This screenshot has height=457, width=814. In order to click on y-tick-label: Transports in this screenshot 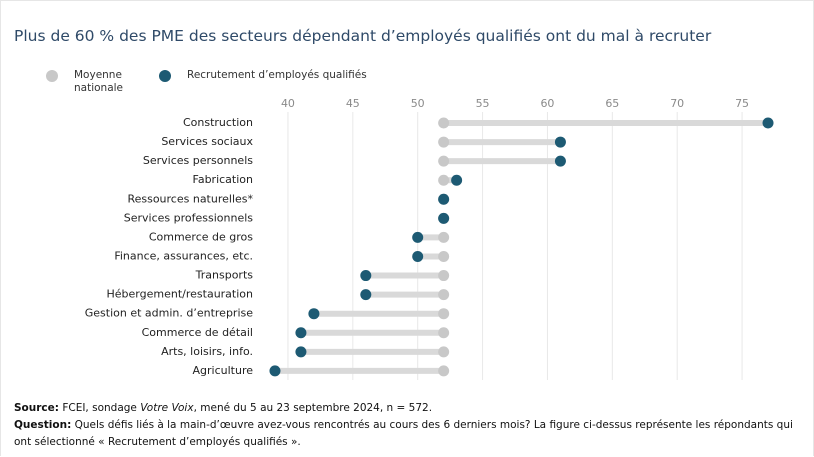, I will do `click(224, 275)`.